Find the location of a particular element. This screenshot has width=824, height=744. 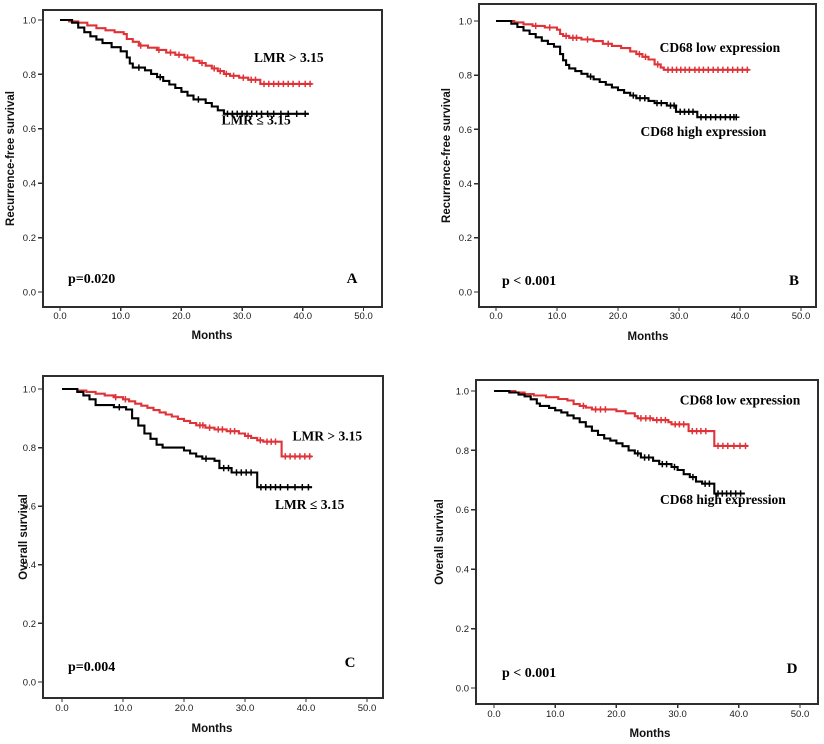

panel-letter: B is located at coordinates (794, 281).